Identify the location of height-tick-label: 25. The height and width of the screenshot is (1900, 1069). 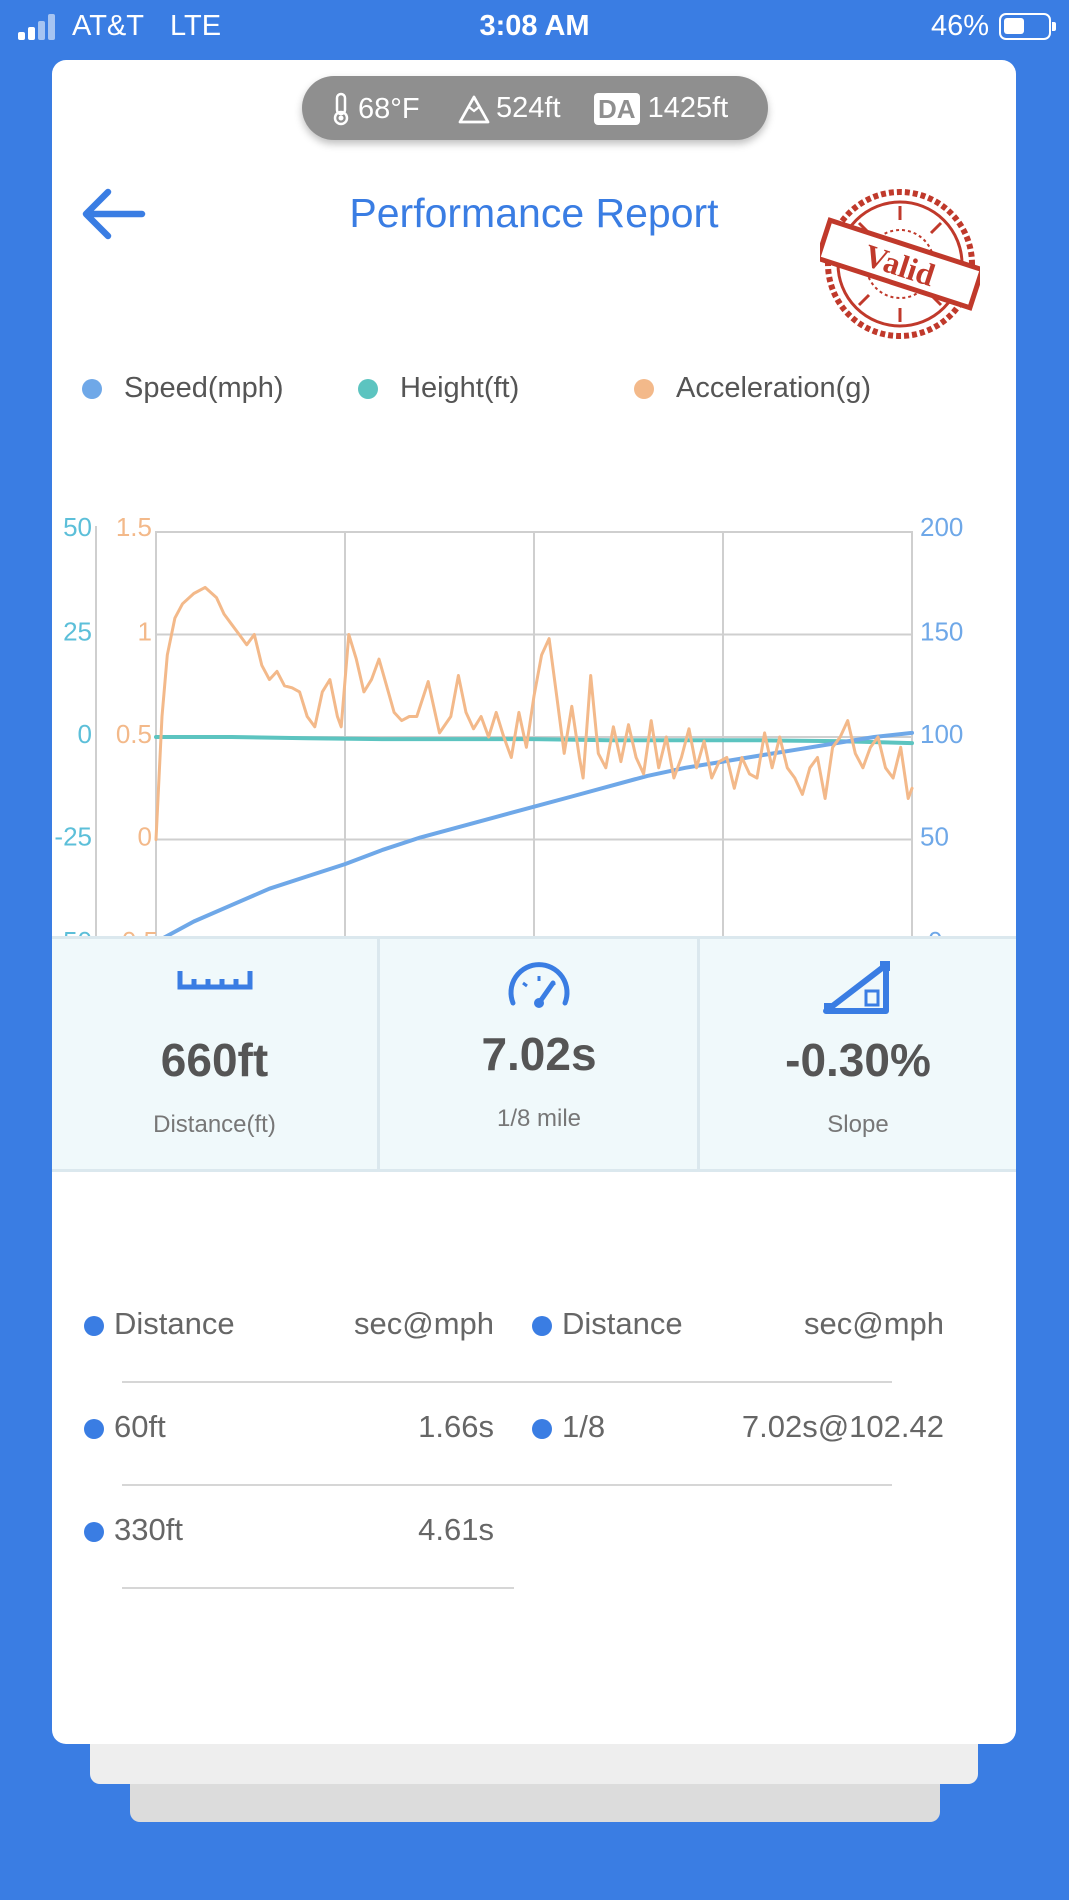
(77, 632).